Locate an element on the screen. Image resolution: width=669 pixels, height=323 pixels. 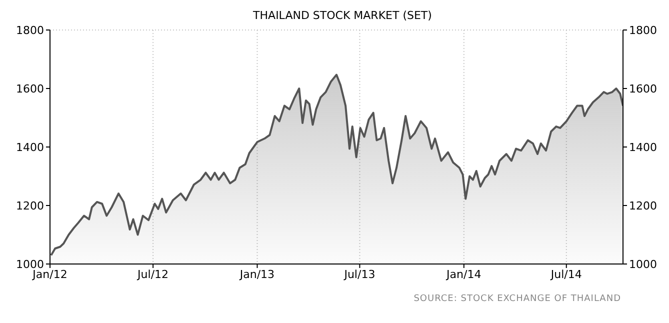
x-tick-label: Jan/13 is located at coordinates (256, 274).